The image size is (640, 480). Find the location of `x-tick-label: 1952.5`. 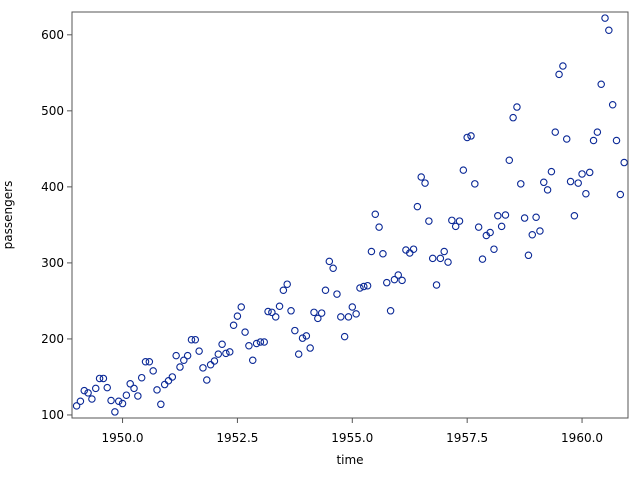

x-tick-label: 1952.5 is located at coordinates (237, 438).